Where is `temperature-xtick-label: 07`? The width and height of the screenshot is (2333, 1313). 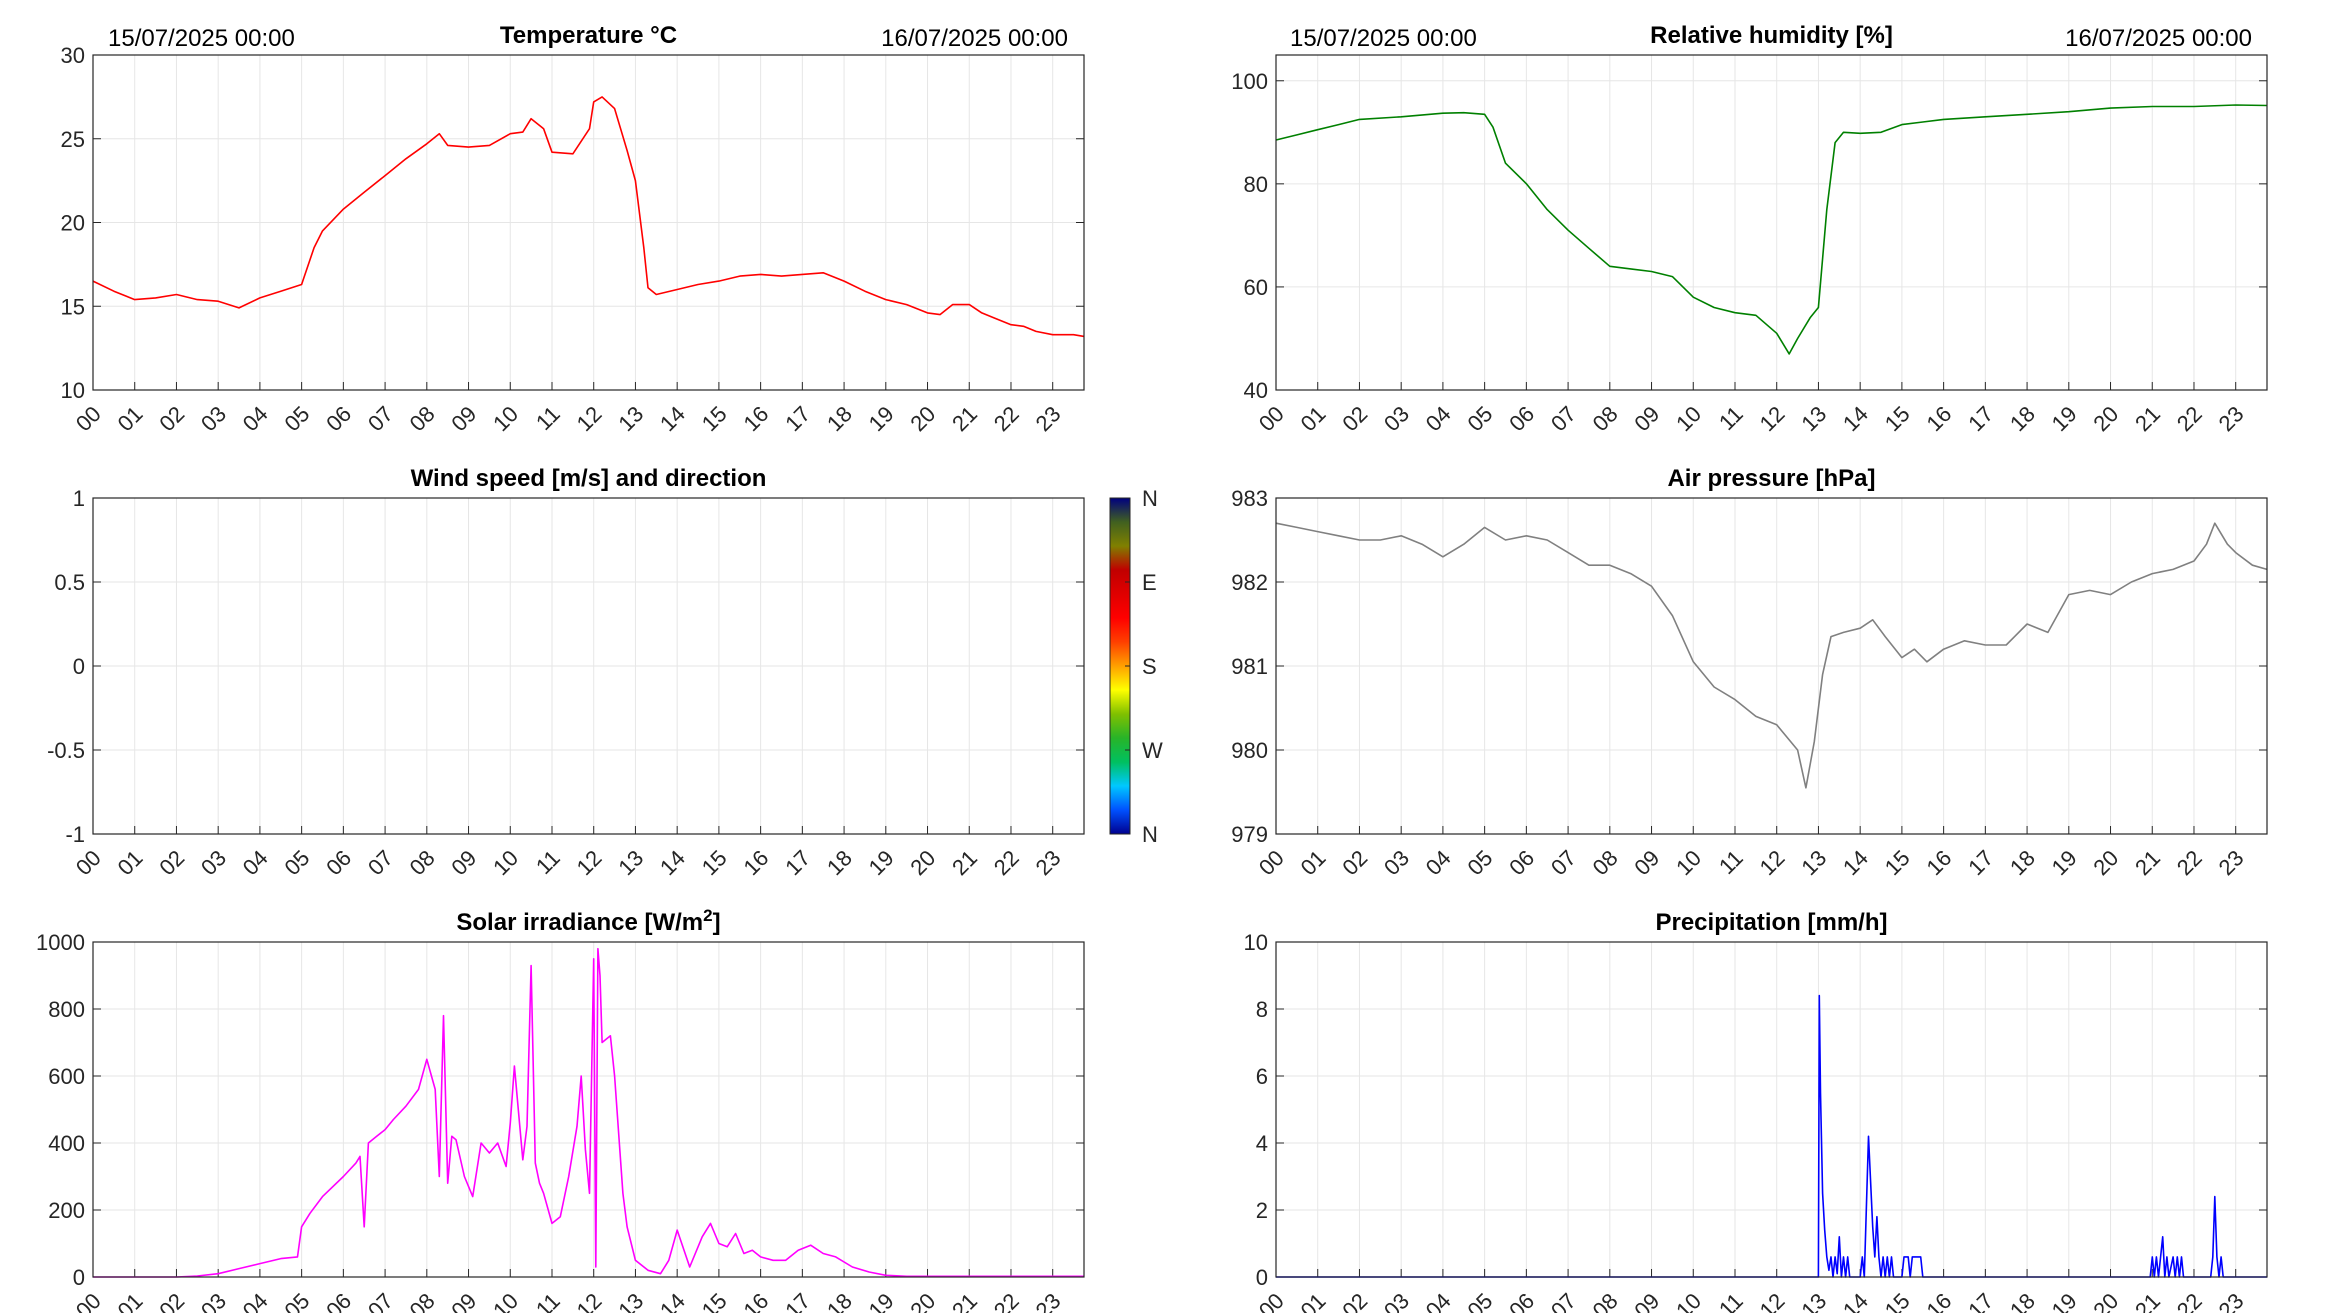
temperature-xtick-label: 07 is located at coordinates (380, 418).